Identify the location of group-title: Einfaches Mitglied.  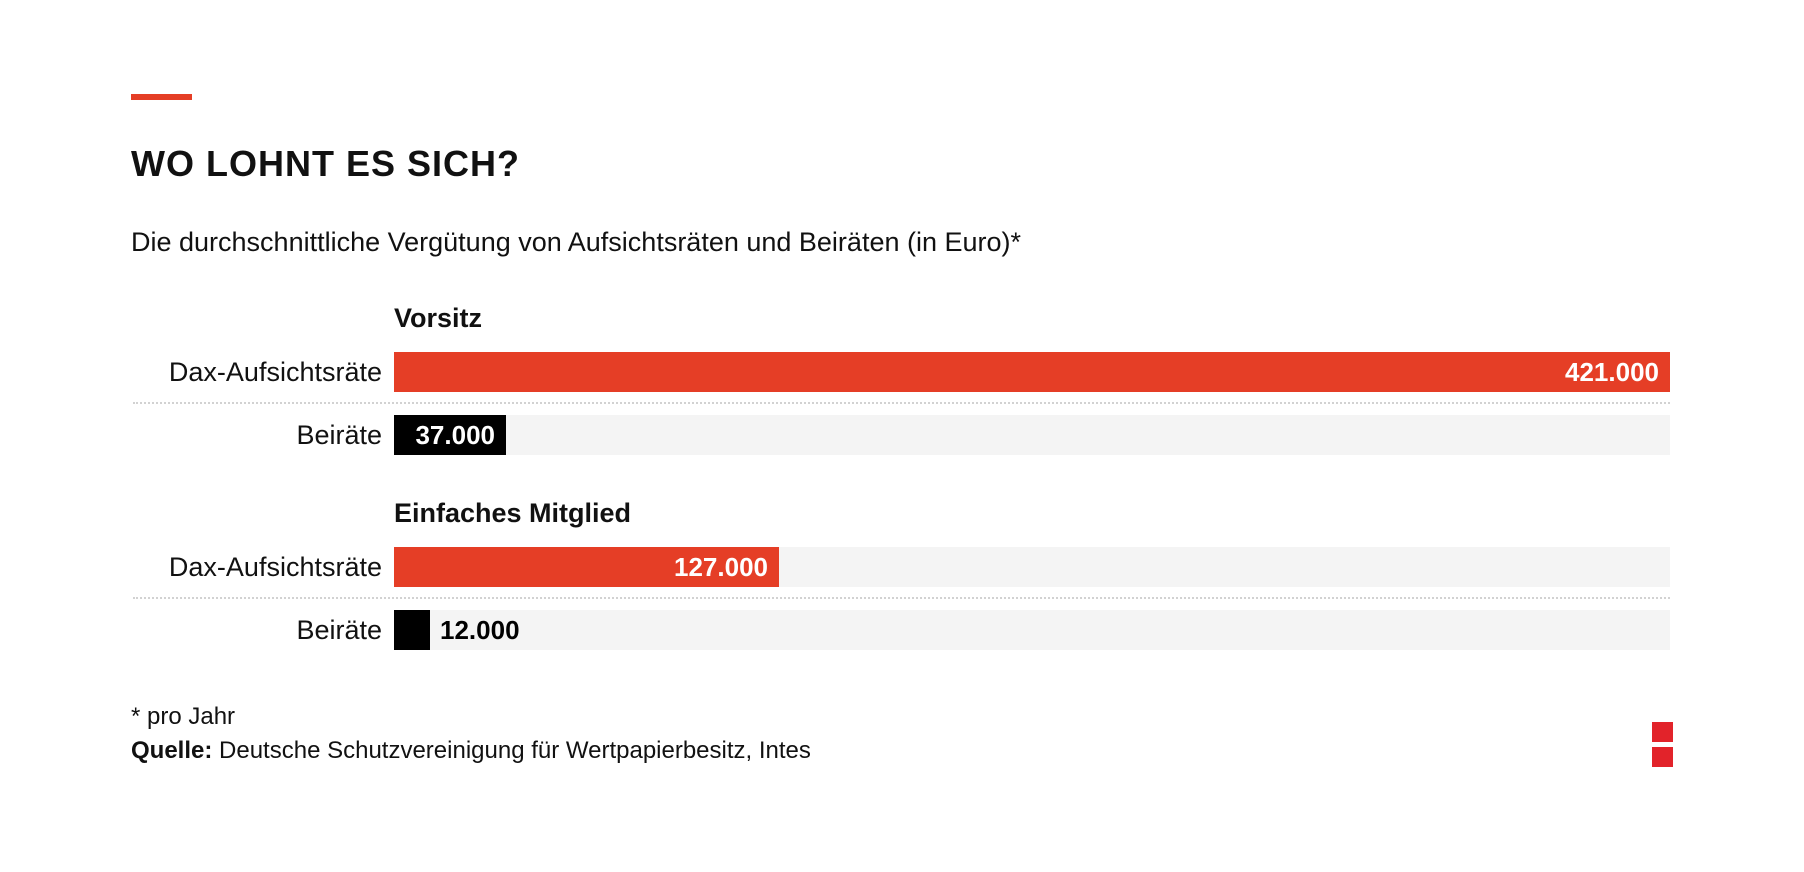
(513, 513).